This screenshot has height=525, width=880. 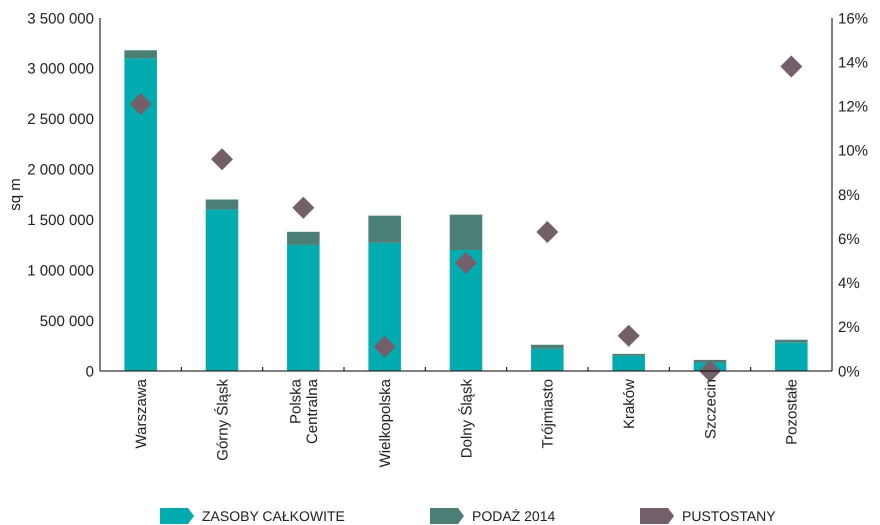 I want to click on x-tick-label: Pozostałe, so click(x=792, y=412).